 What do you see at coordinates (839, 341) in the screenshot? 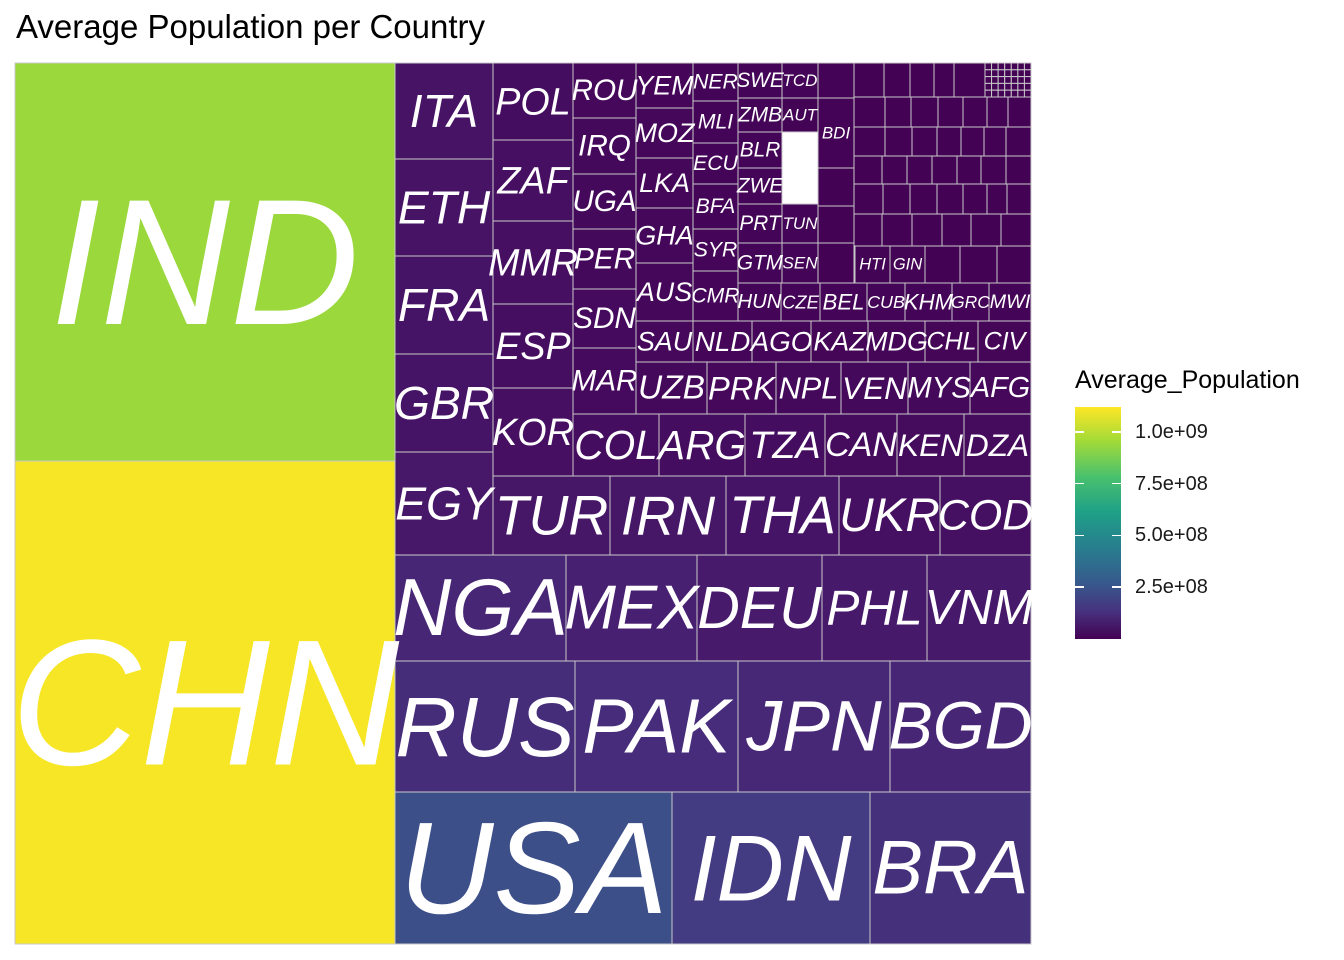
I see `treemap-cell-kaz` at bounding box center [839, 341].